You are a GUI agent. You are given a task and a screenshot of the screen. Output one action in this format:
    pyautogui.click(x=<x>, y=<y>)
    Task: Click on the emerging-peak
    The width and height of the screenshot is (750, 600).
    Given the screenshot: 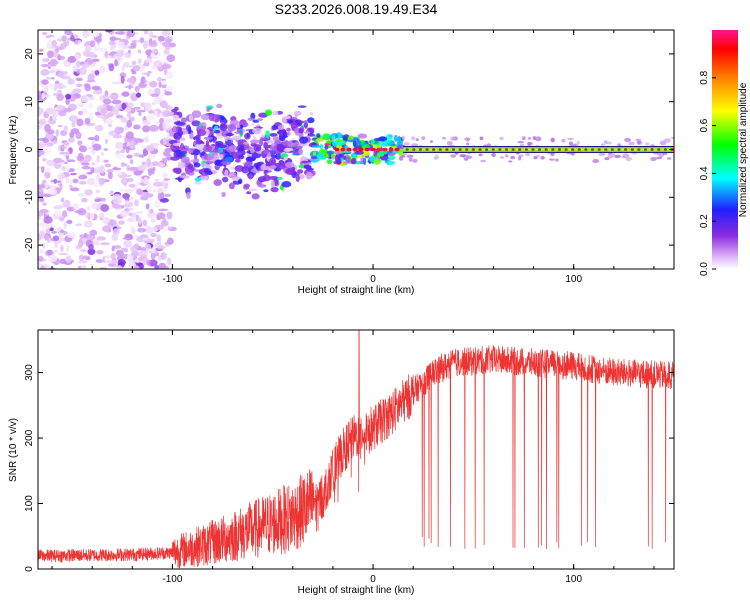 What is the action you would take?
    pyautogui.click(x=349, y=149)
    